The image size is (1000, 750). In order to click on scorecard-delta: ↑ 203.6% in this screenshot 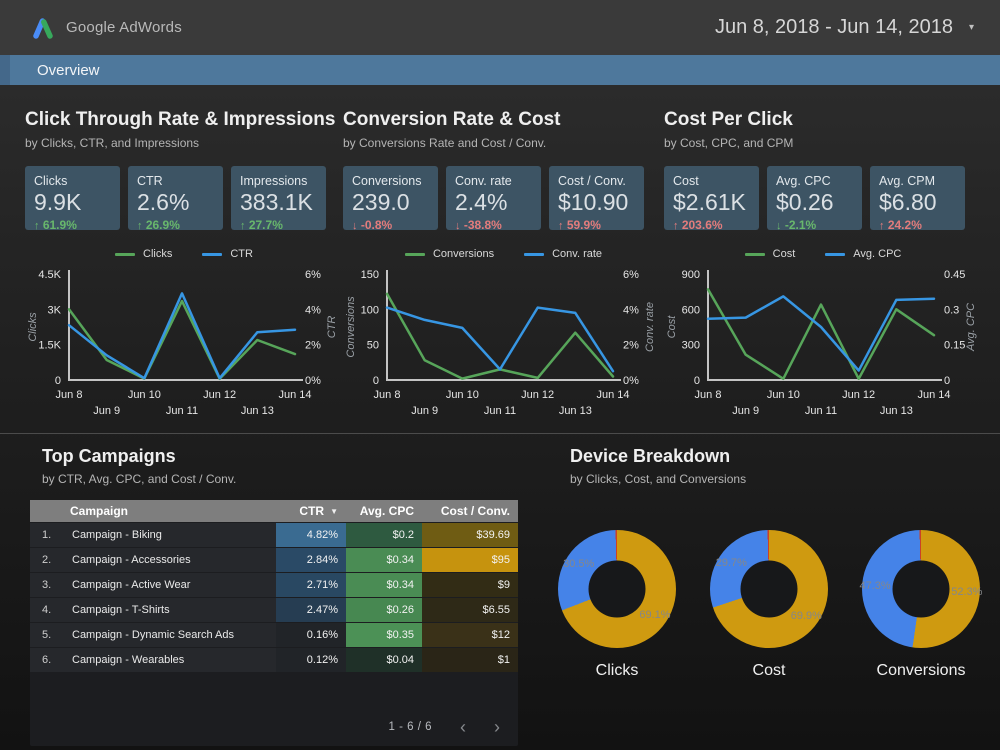, I will do `click(711, 225)`.